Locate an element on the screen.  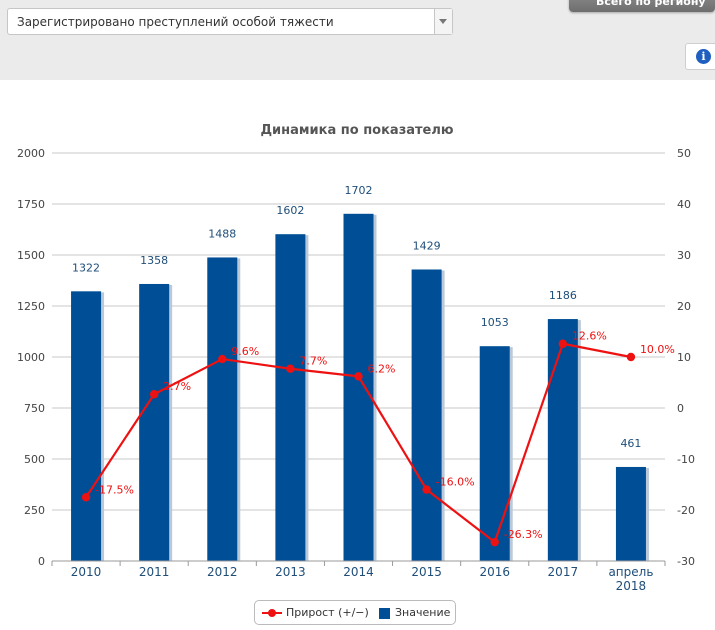
bar-value-label: 1186 is located at coordinates (563, 295).